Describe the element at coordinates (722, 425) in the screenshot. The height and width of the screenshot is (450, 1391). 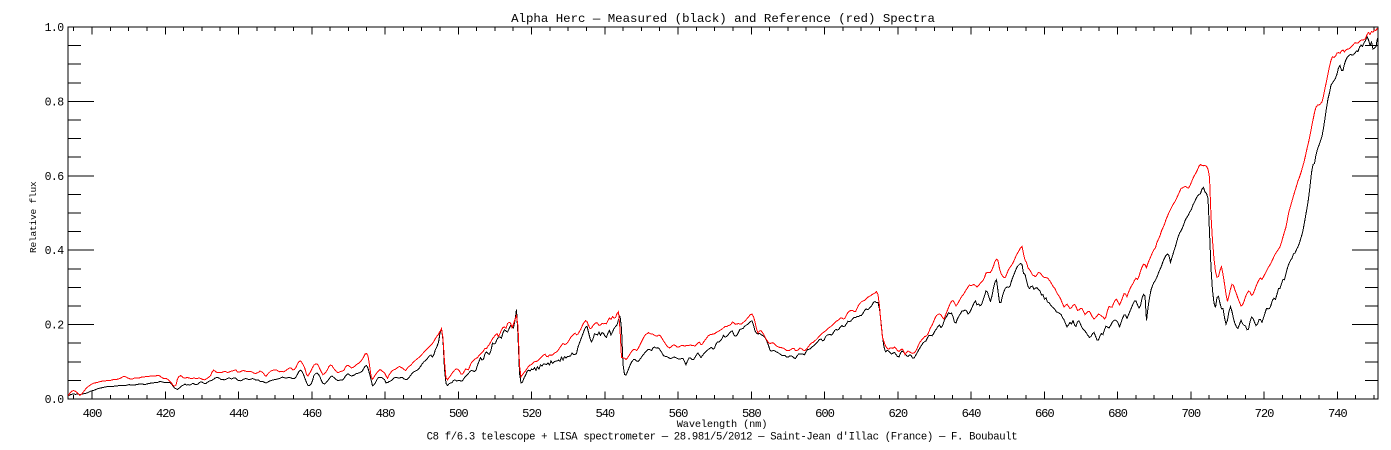
I see `svg-text: Wavelength (nm)` at that location.